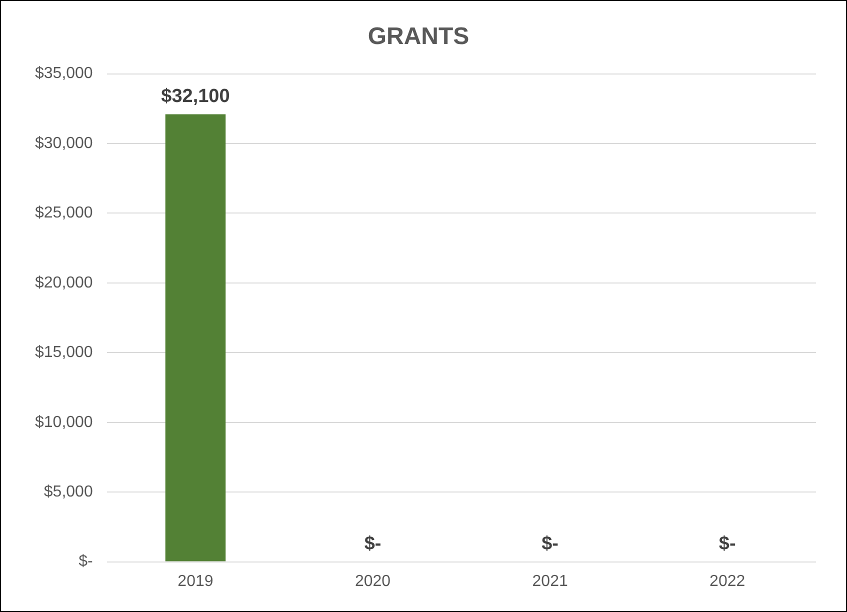 This screenshot has width=847, height=612. I want to click on y-tick-label: $30,000, so click(63, 143).